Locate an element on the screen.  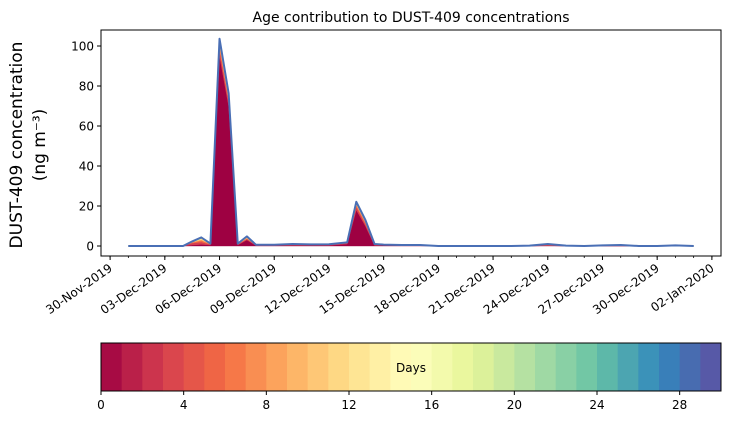
colorbar-frame is located at coordinates (411, 367).